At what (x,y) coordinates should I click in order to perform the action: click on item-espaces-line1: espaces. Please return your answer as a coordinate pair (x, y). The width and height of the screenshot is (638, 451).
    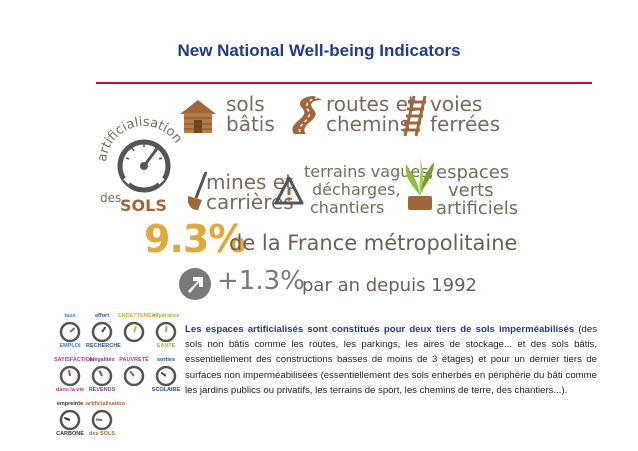
    Looking at the image, I should click on (473, 172).